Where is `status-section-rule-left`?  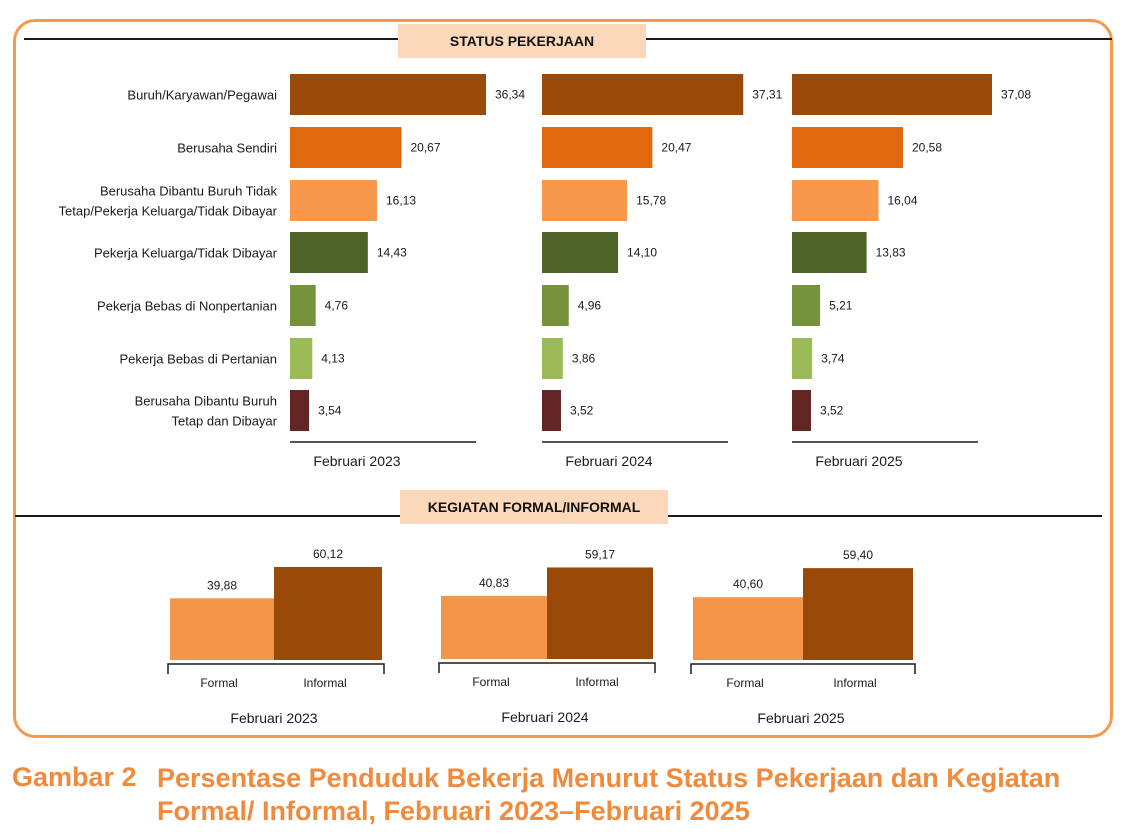
status-section-rule-left is located at coordinates (212, 39).